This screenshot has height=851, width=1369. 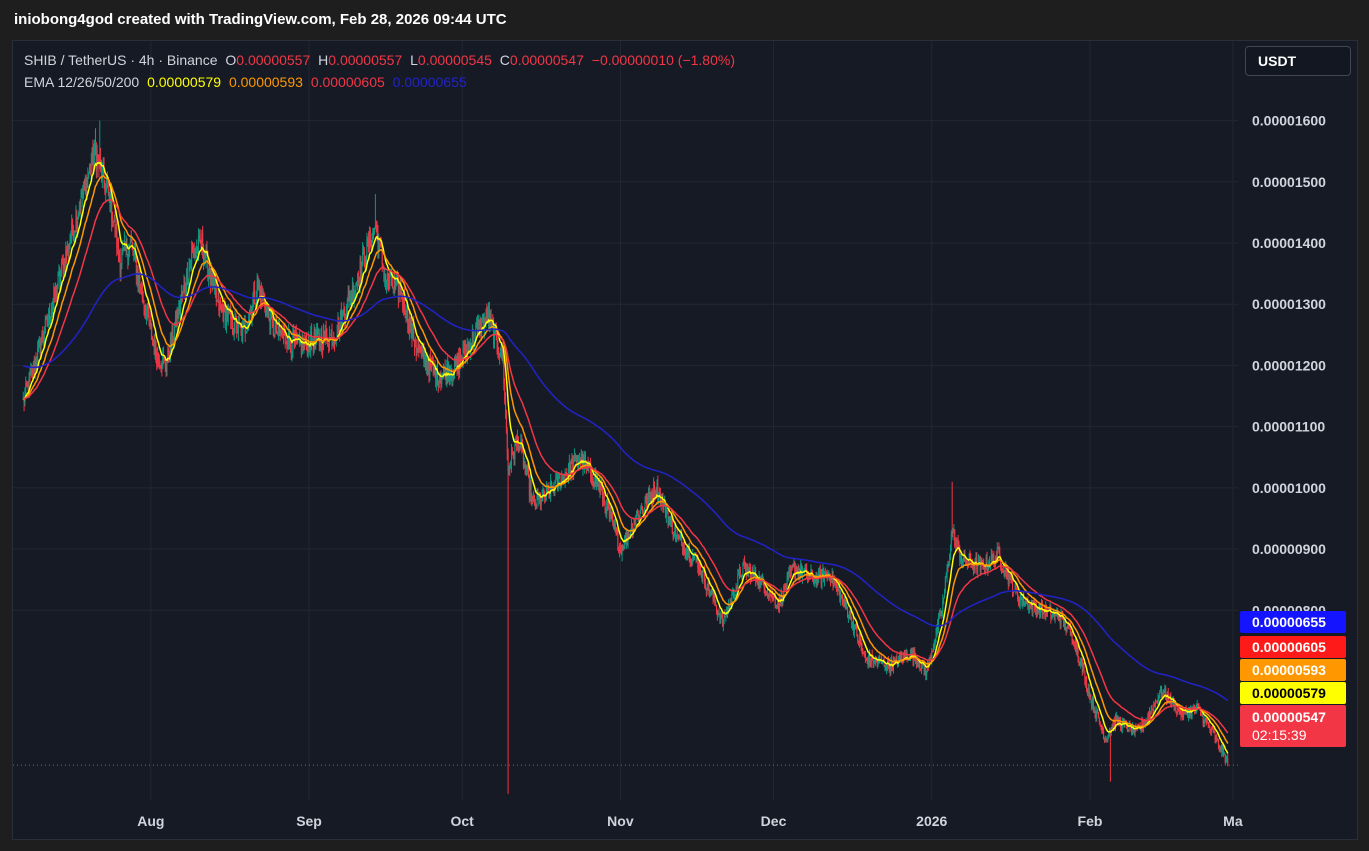 What do you see at coordinates (1298, 61) in the screenshot?
I see `currency-button: USDT` at bounding box center [1298, 61].